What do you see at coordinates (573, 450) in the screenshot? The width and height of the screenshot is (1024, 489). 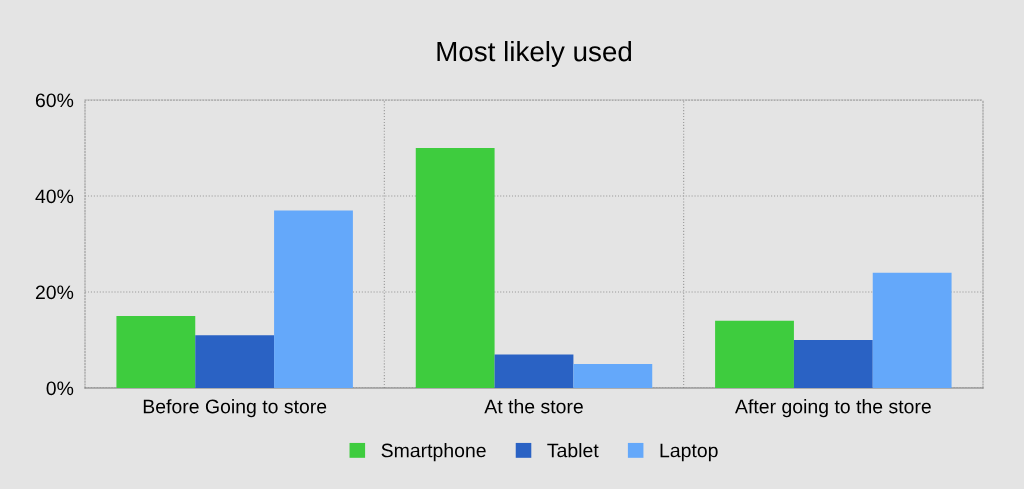 I see `legend-label: Tablet` at bounding box center [573, 450].